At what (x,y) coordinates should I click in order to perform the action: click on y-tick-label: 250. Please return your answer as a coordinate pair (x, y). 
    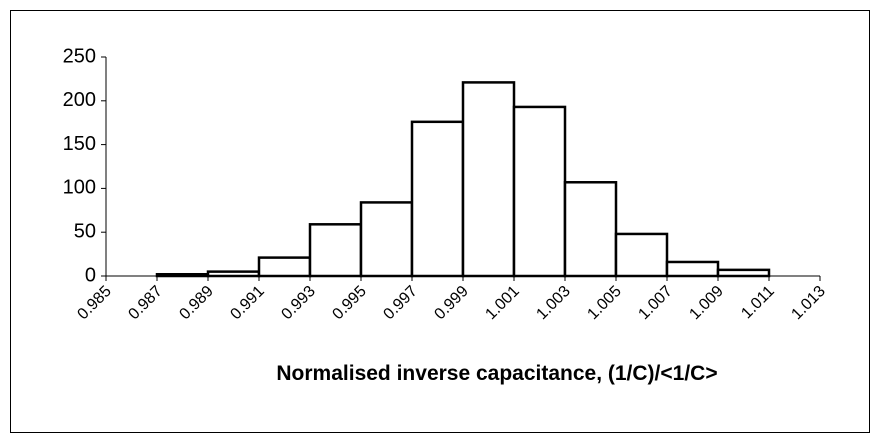
    Looking at the image, I should click on (79, 56).